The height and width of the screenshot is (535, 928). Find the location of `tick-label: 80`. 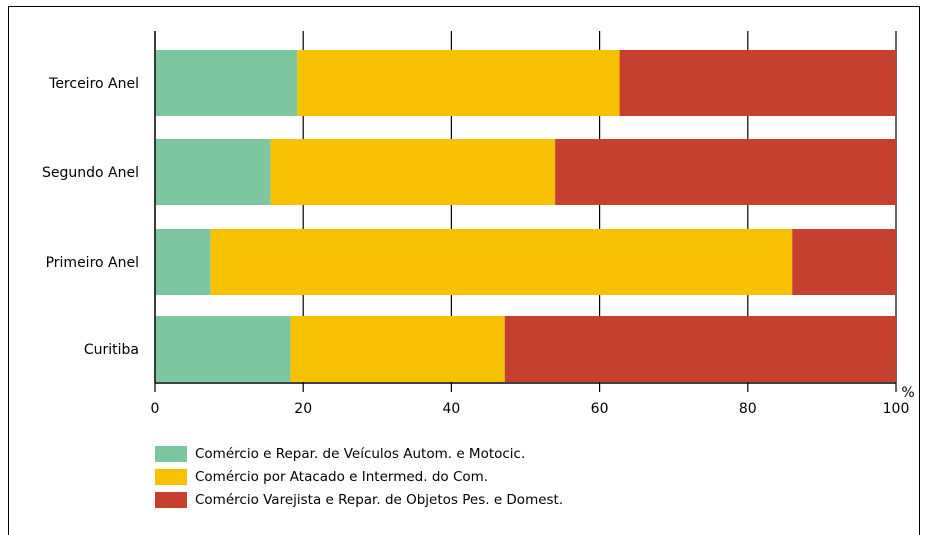

tick-label: 80 is located at coordinates (748, 409).